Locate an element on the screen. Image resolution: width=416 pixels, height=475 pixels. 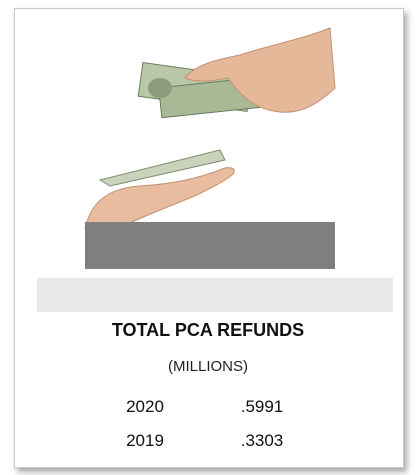
subtitle: (MILLIONS) is located at coordinates (207, 366).